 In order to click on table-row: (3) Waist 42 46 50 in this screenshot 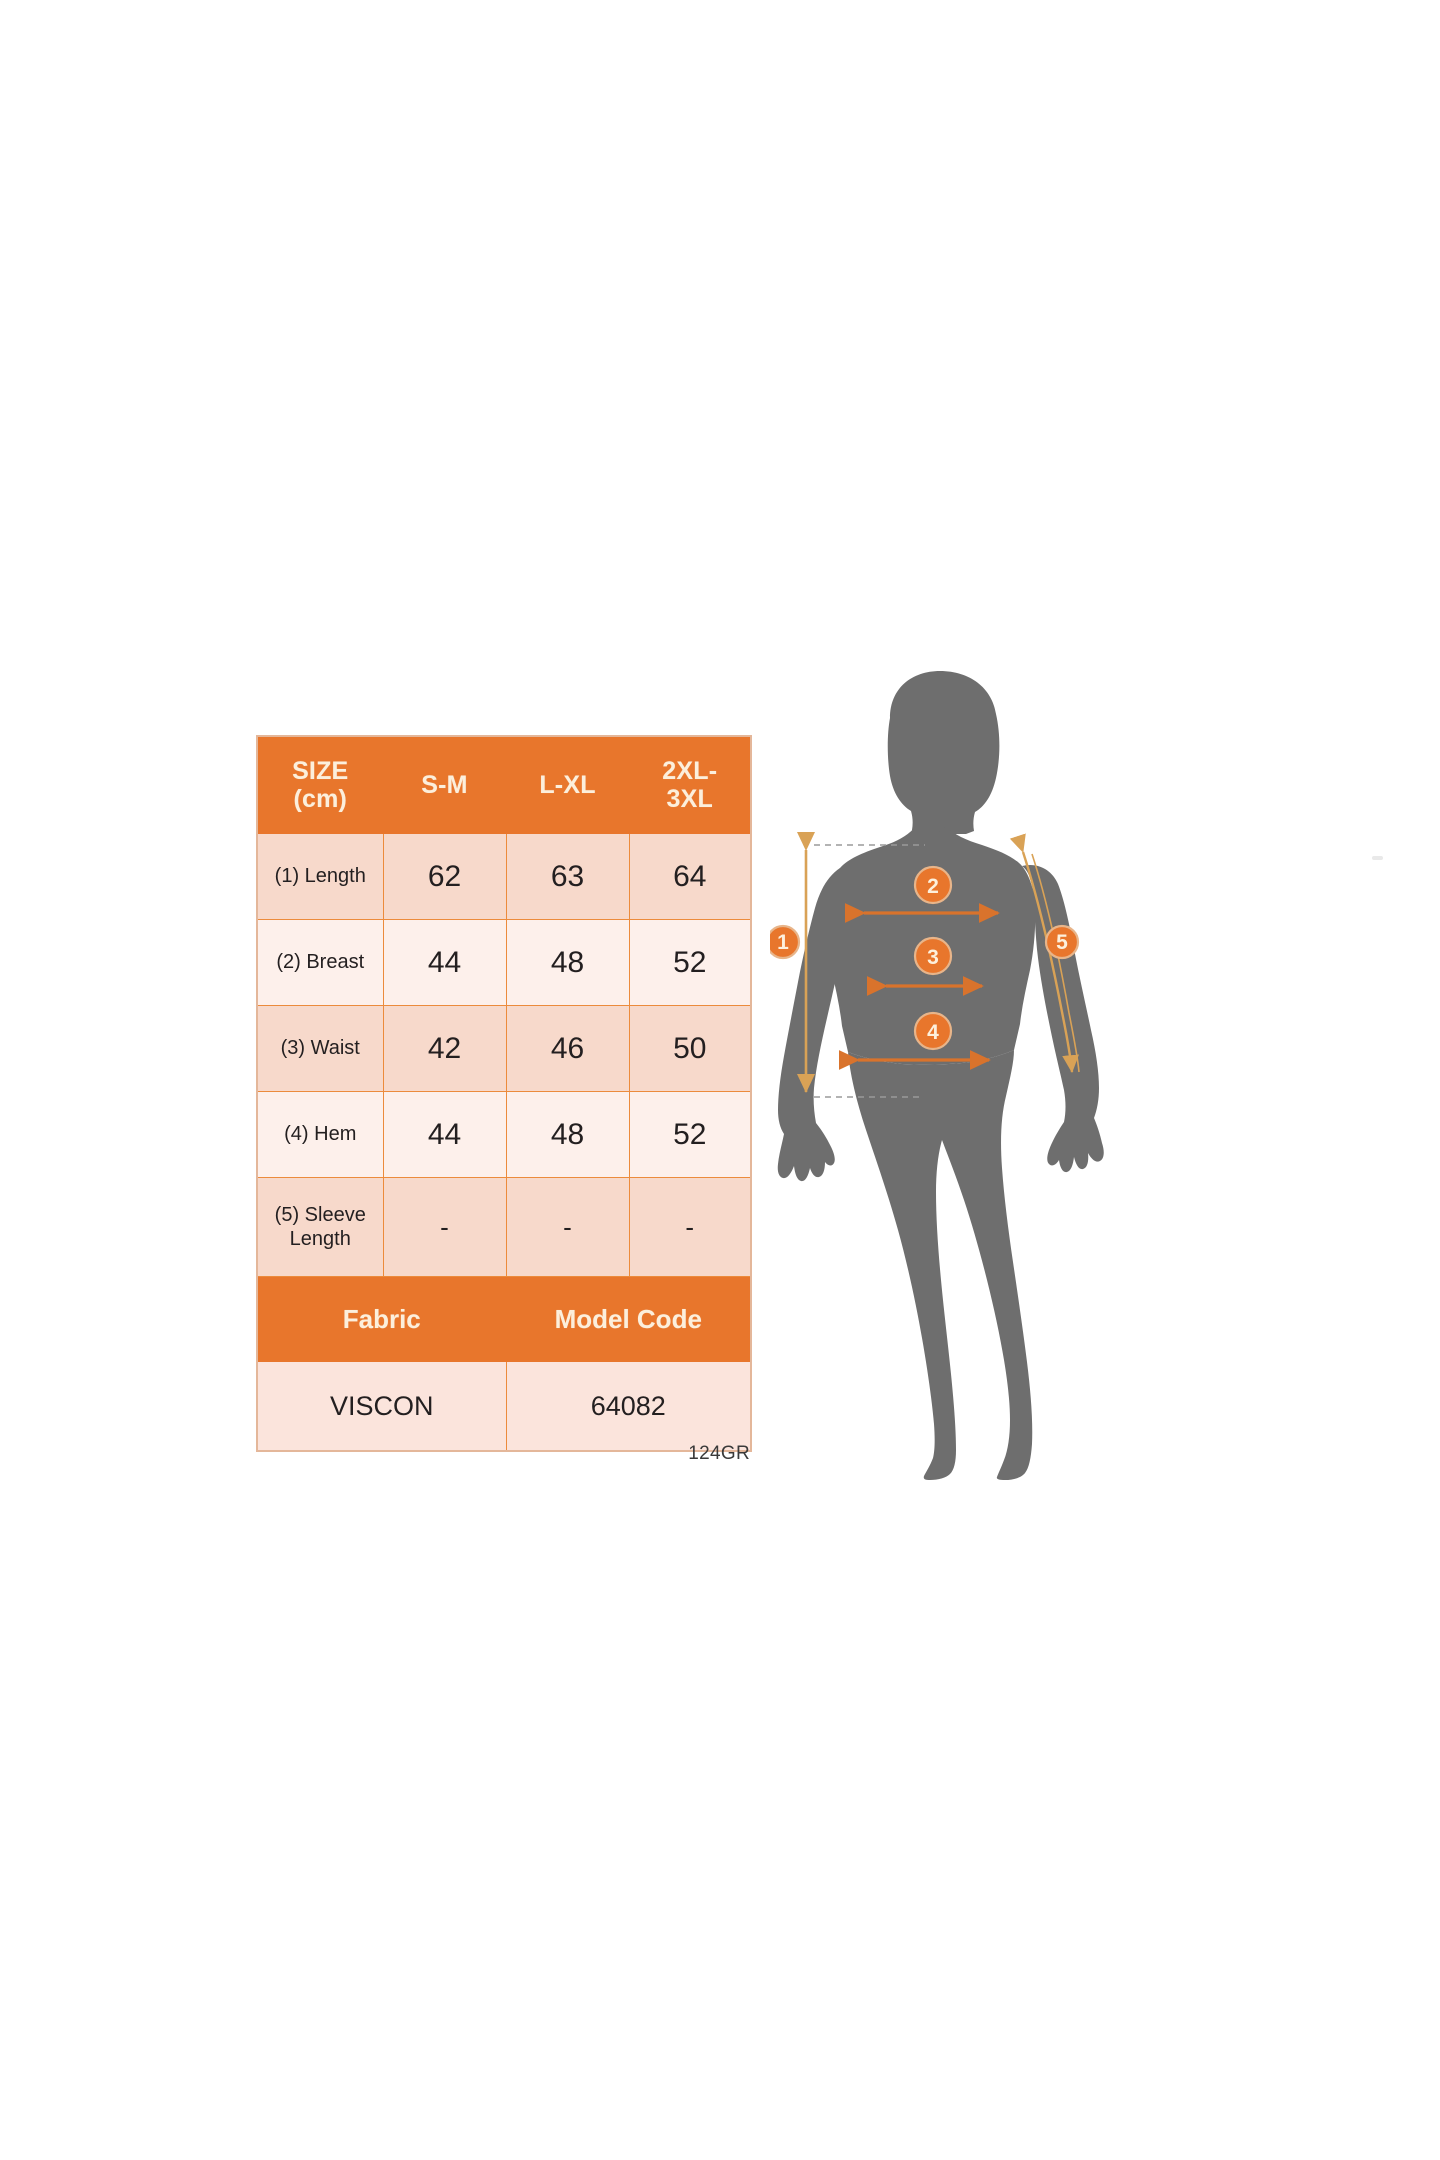, I will do `click(504, 1048)`.